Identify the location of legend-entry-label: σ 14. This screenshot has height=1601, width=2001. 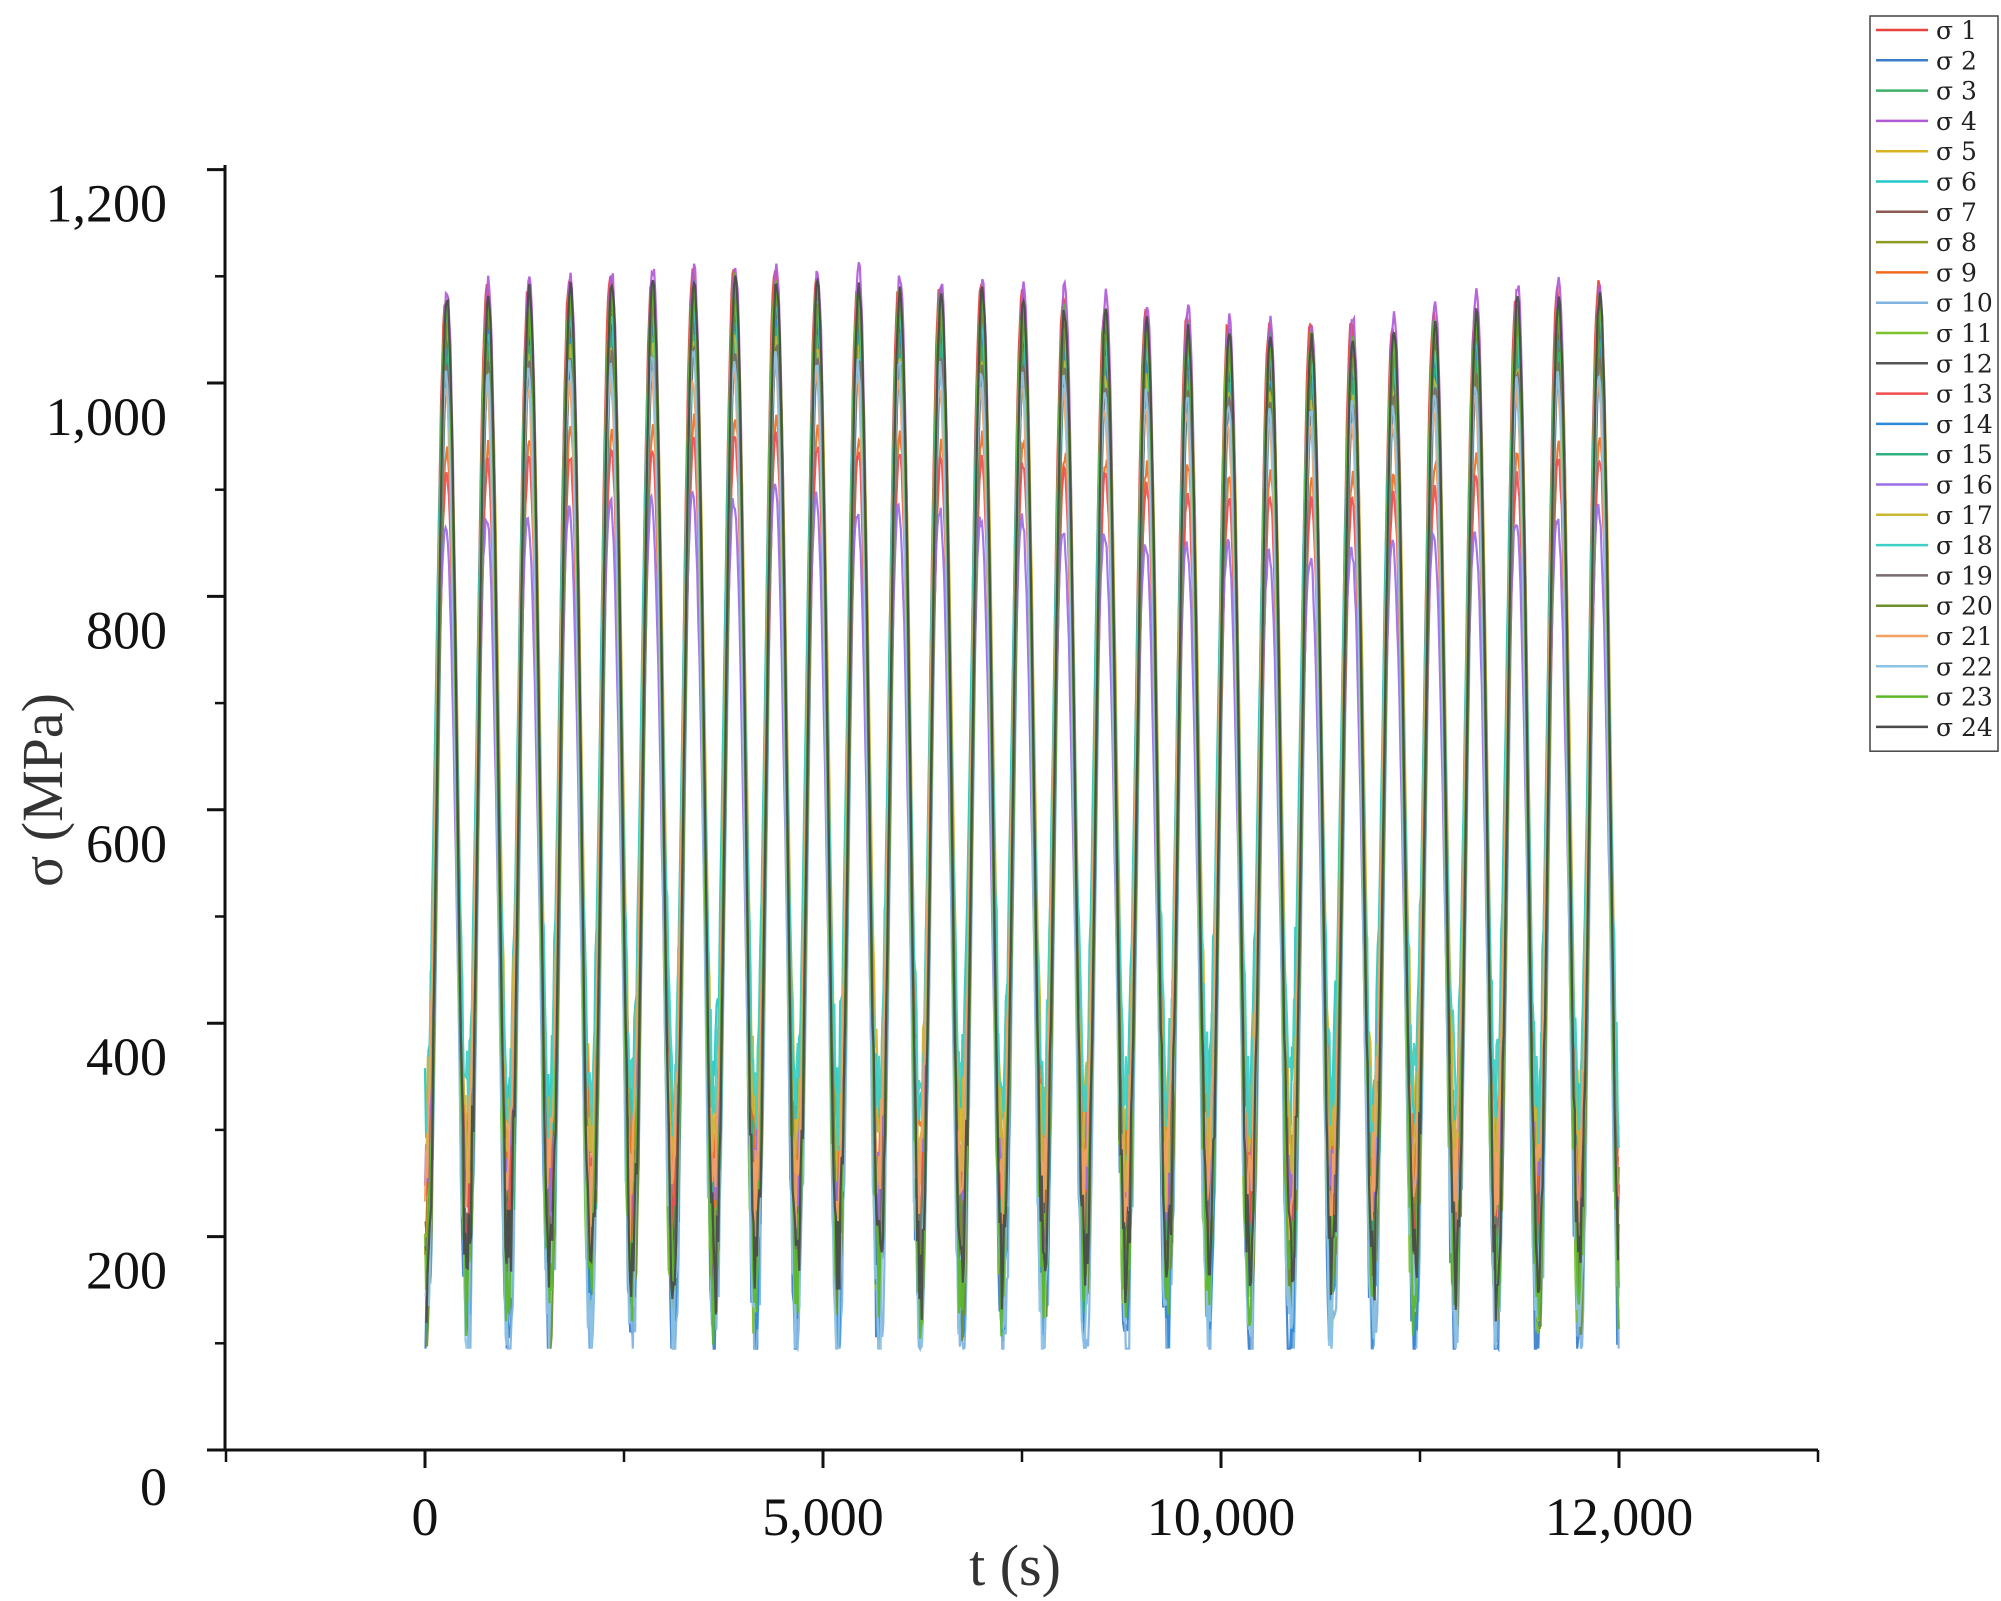
(1964, 424).